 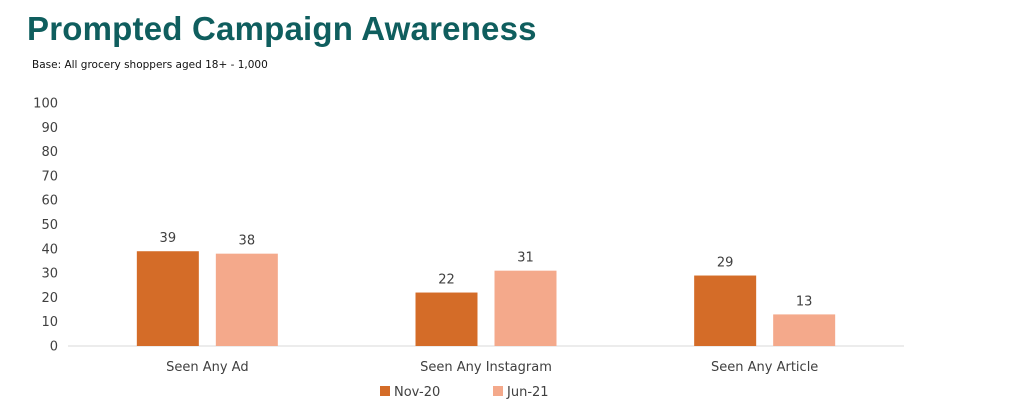 What do you see at coordinates (49, 298) in the screenshot?
I see `y-tick-label: 20` at bounding box center [49, 298].